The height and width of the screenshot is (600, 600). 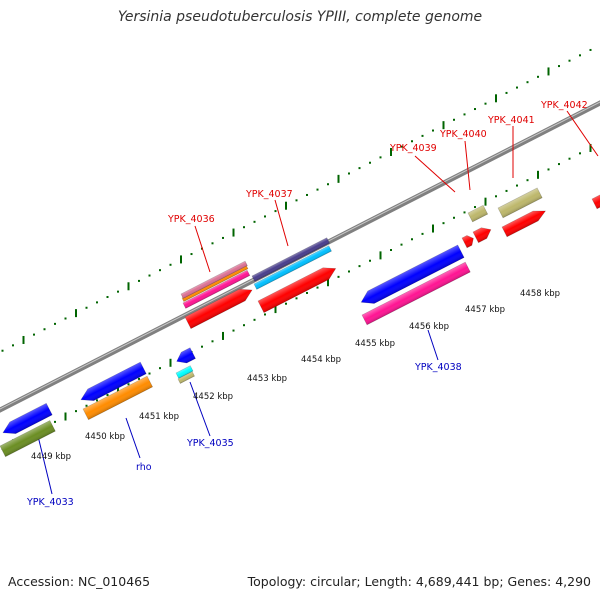 What do you see at coordinates (564, 105) in the screenshot?
I see `gene-label-ypk_4042: YPK_4042` at bounding box center [564, 105].